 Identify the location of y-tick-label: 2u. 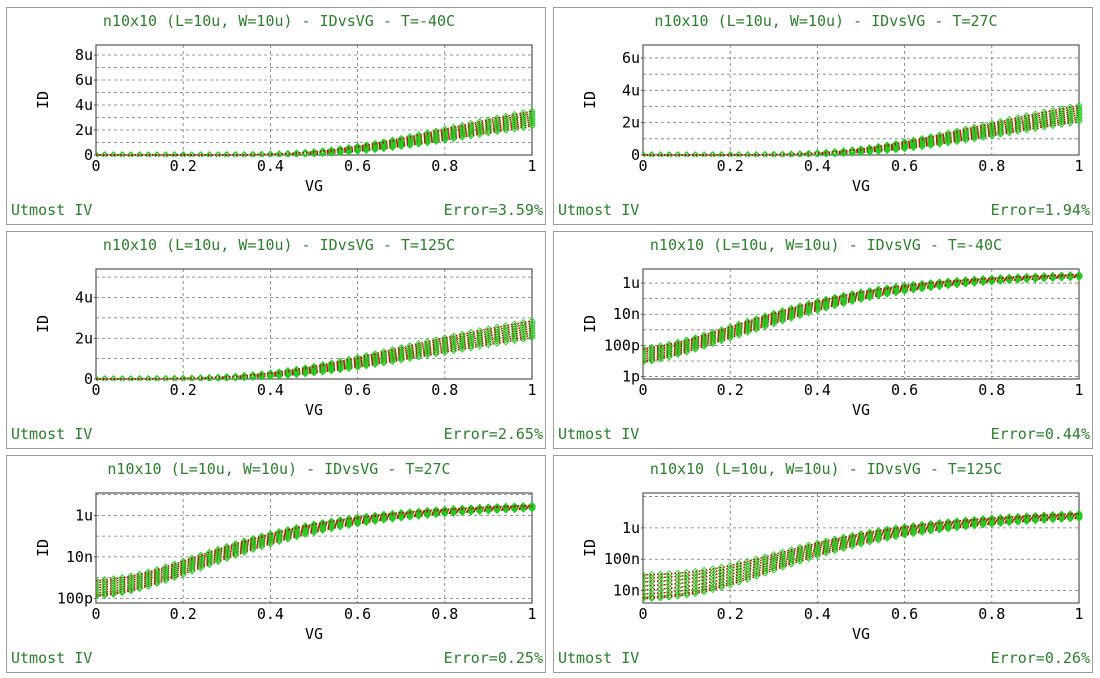
(84, 338).